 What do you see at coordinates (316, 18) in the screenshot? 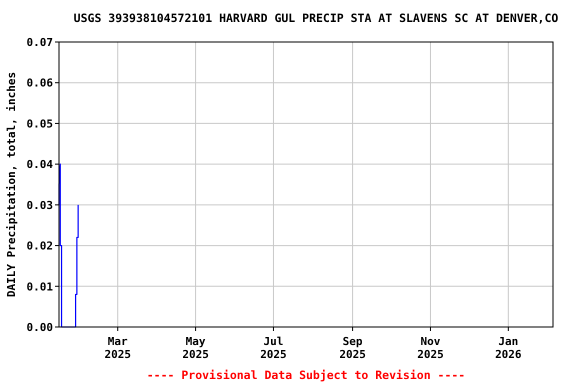
I see `chart-title: USGS 393938104572101 HARVARD GUL PRECIP STA AT SLAVENS SC AT DENVER,CO` at bounding box center [316, 18].